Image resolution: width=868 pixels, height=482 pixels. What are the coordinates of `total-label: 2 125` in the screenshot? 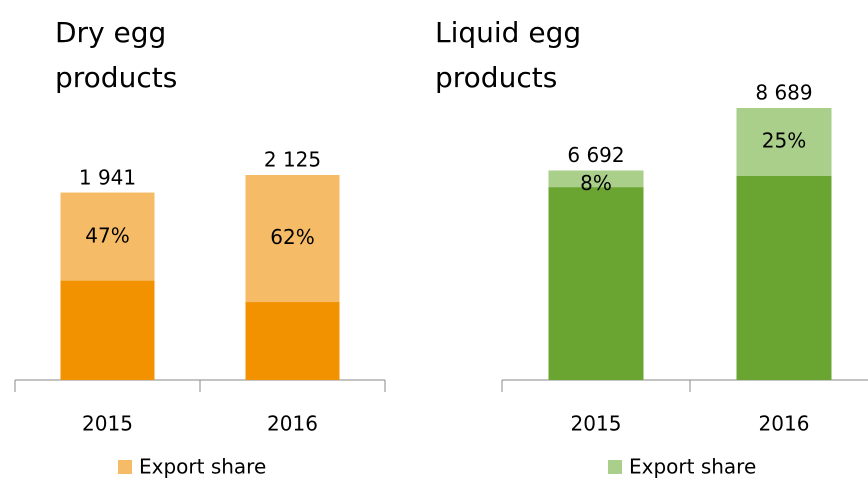 It's located at (292, 160).